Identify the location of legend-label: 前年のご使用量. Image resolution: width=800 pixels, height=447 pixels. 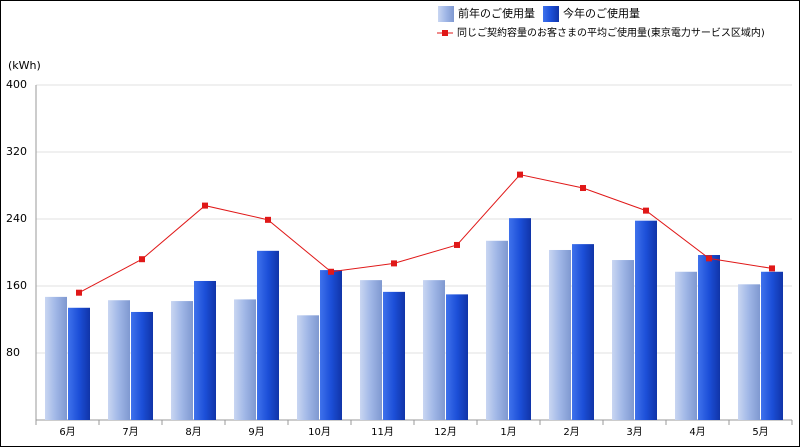
(496, 13).